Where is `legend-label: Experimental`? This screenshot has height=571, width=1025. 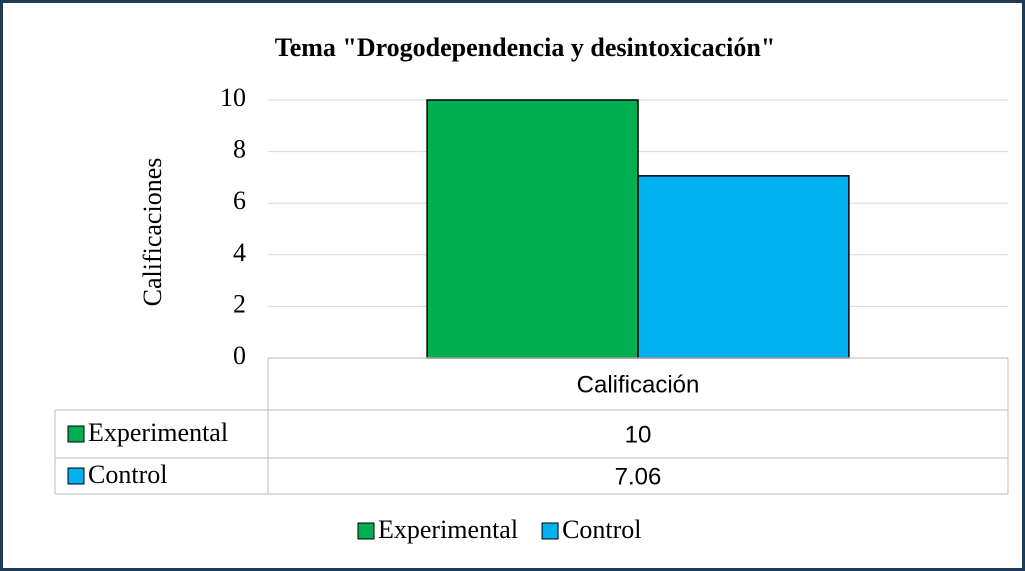
legend-label: Experimental is located at coordinates (448, 529).